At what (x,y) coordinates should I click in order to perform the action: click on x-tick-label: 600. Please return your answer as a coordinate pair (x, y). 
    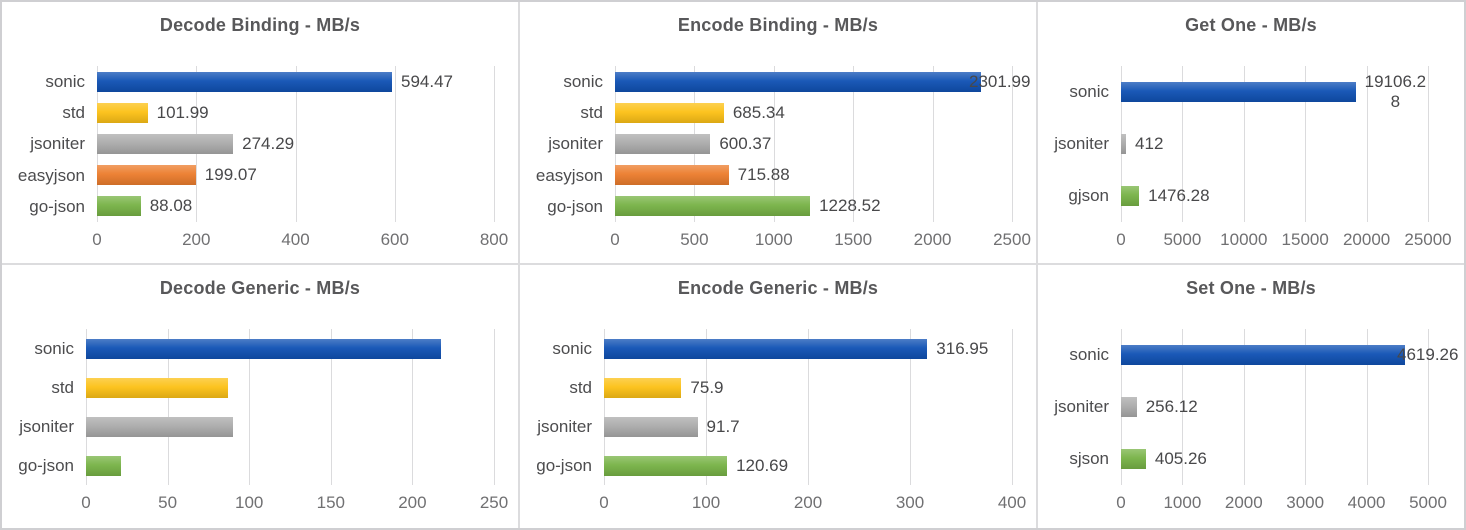
    Looking at the image, I should click on (394, 239).